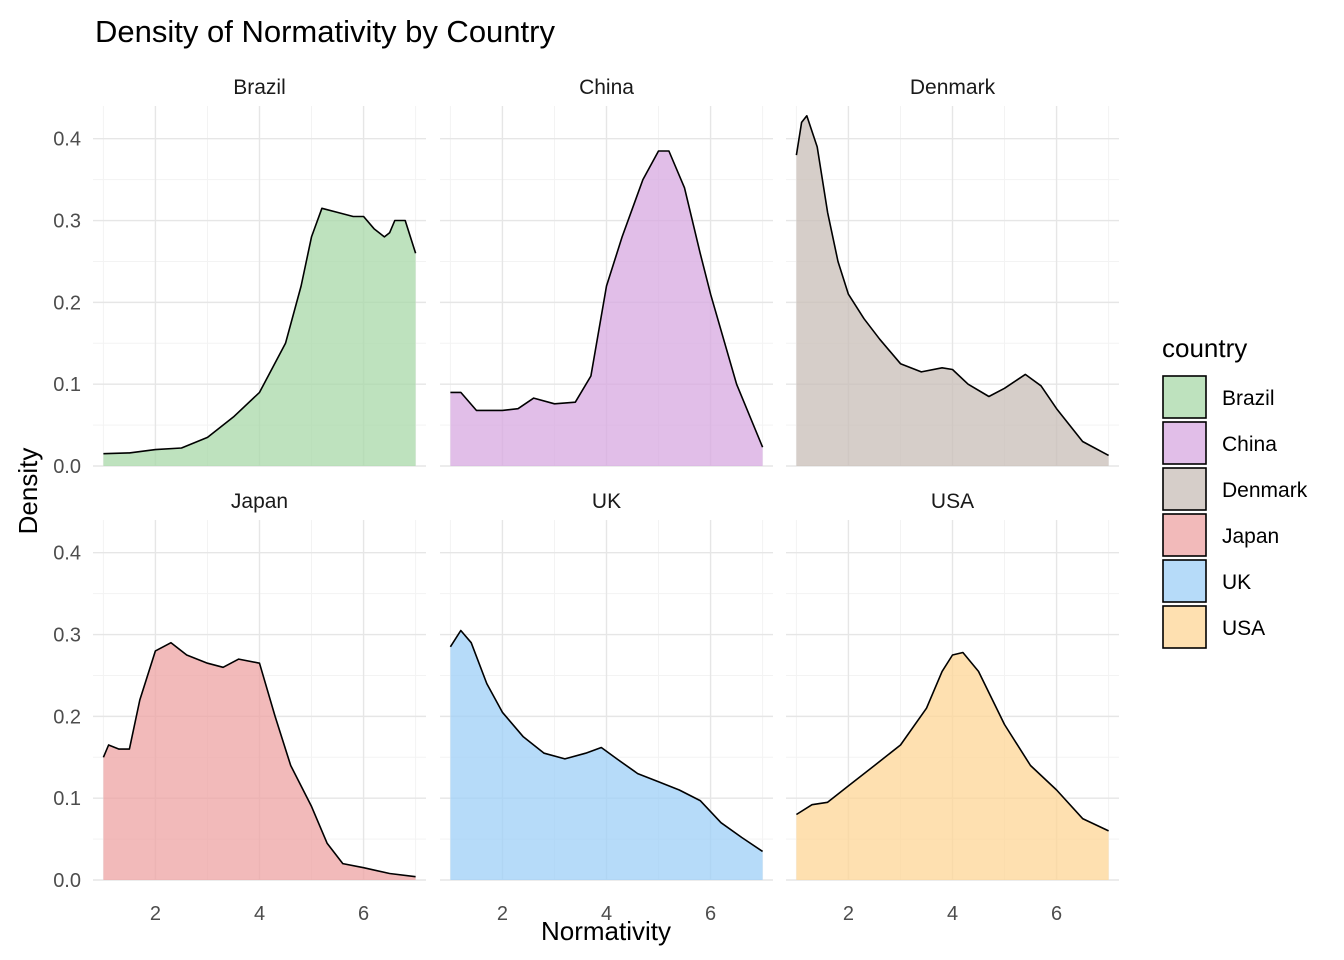 This screenshot has height=960, width=1344. Describe the element at coordinates (1265, 490) in the screenshot. I see `legend-label: Denmark` at that location.